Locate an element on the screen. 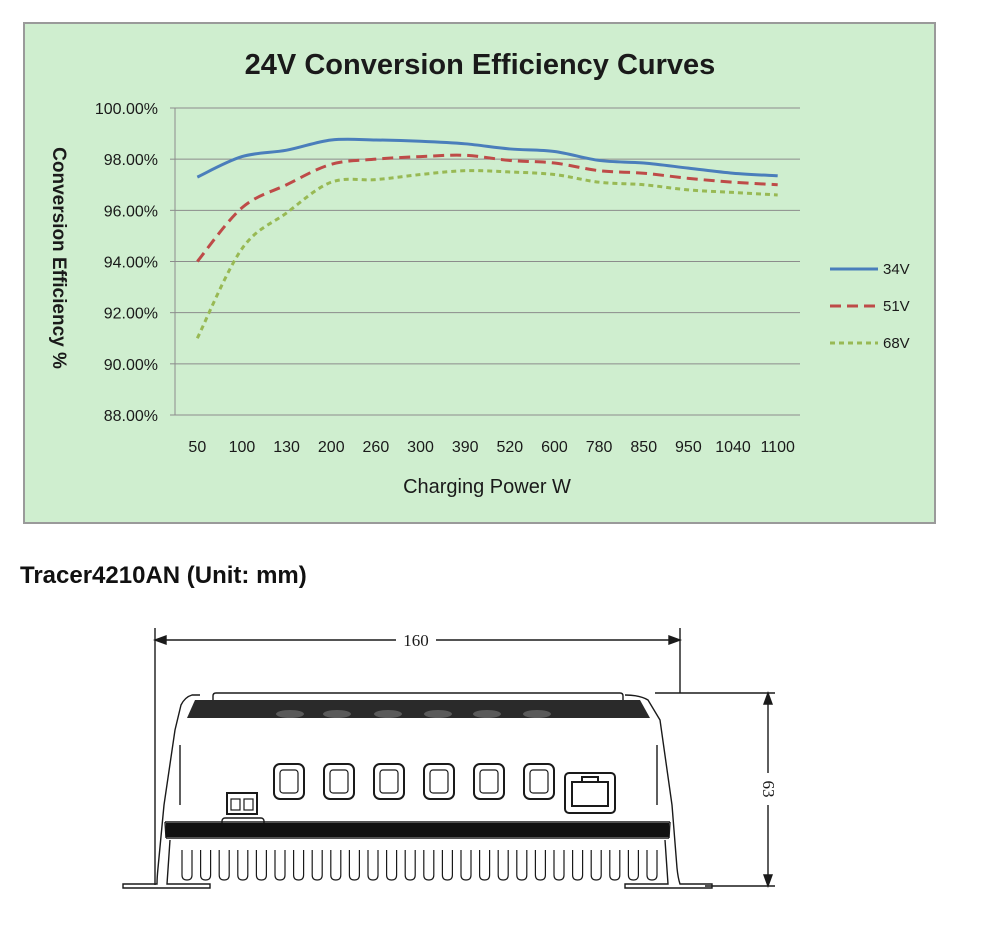 The width and height of the screenshot is (1000, 952). width-arrow-right is located at coordinates (675, 640).